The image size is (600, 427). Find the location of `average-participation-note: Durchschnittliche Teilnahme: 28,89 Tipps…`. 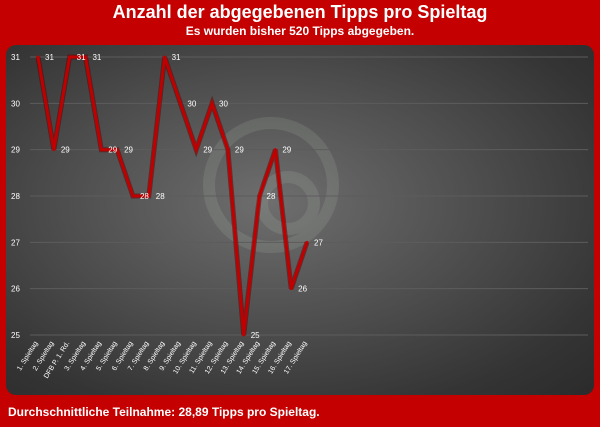

average-participation-note: Durchschnittliche Teilnahme: 28,89 Tipps… is located at coordinates (164, 412).